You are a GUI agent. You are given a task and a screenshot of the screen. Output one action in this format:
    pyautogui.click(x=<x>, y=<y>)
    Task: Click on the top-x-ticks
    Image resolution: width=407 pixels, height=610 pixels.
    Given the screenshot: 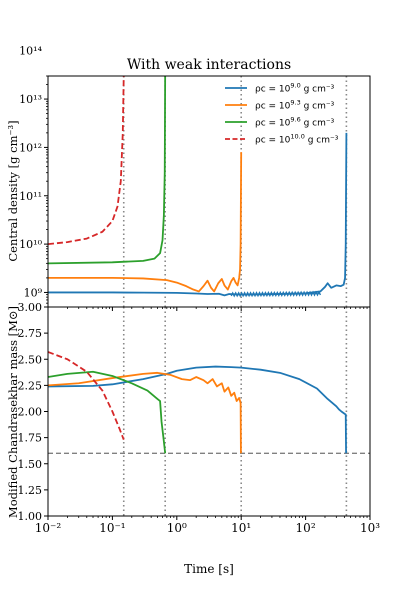 What is the action you would take?
    pyautogui.click(x=209, y=309)
    